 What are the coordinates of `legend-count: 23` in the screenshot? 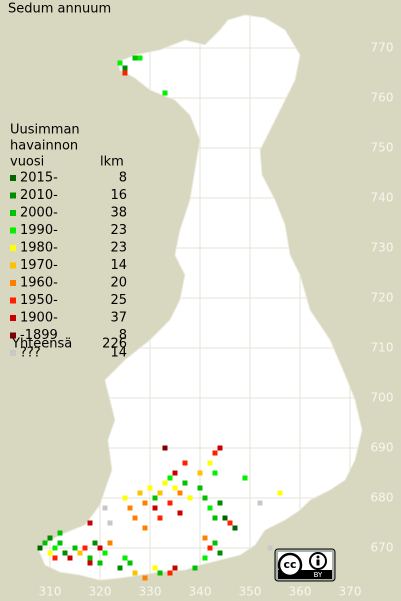 It's located at (118, 230).